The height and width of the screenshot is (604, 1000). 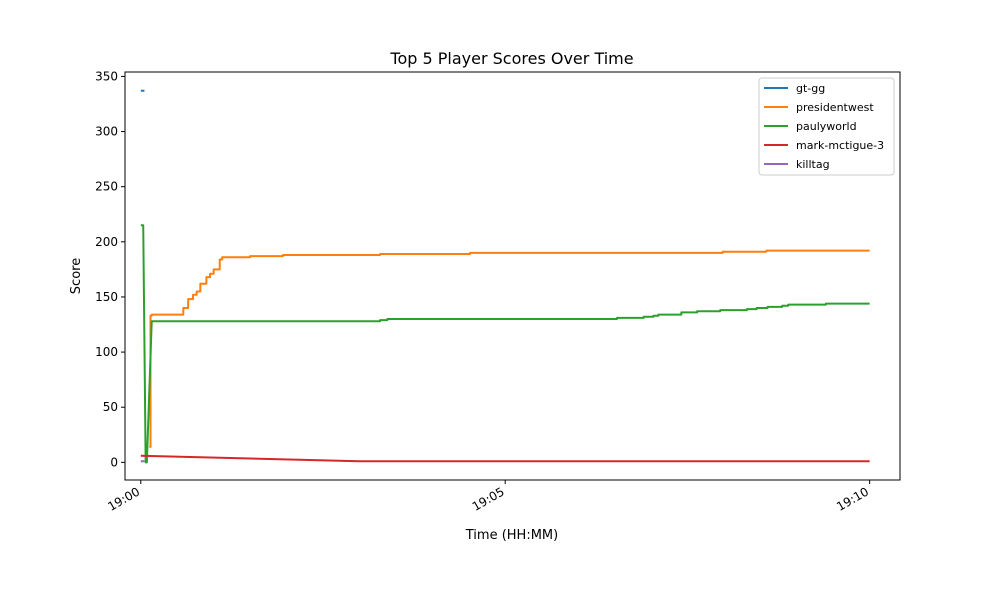 What do you see at coordinates (110, 407) in the screenshot?
I see `y-tick-label: 50` at bounding box center [110, 407].